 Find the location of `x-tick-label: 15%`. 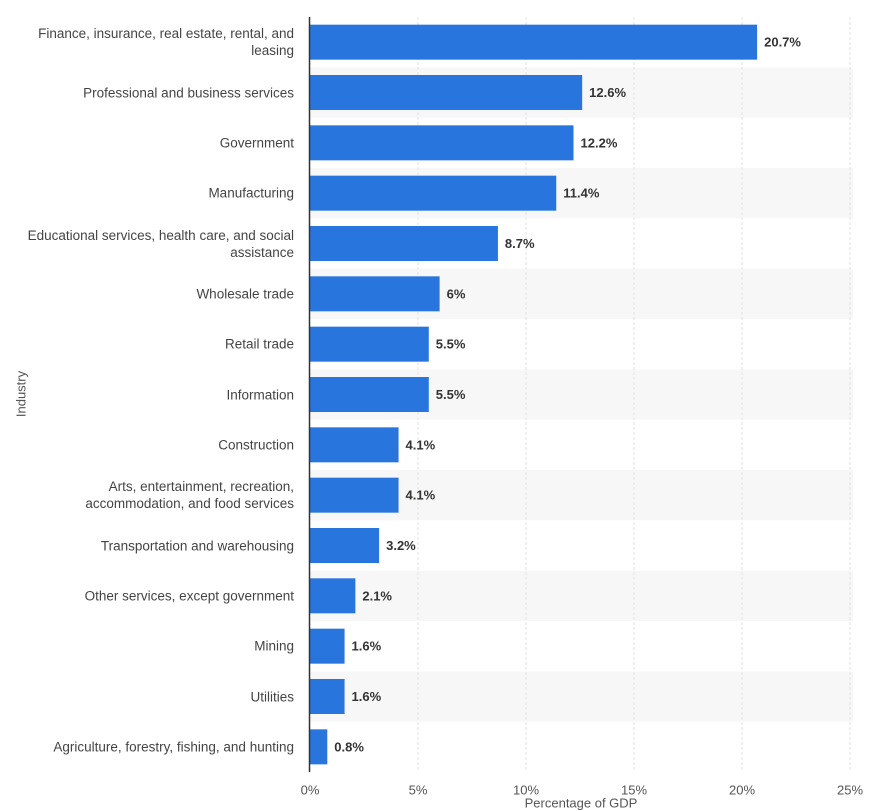

x-tick-label: 15% is located at coordinates (634, 789).